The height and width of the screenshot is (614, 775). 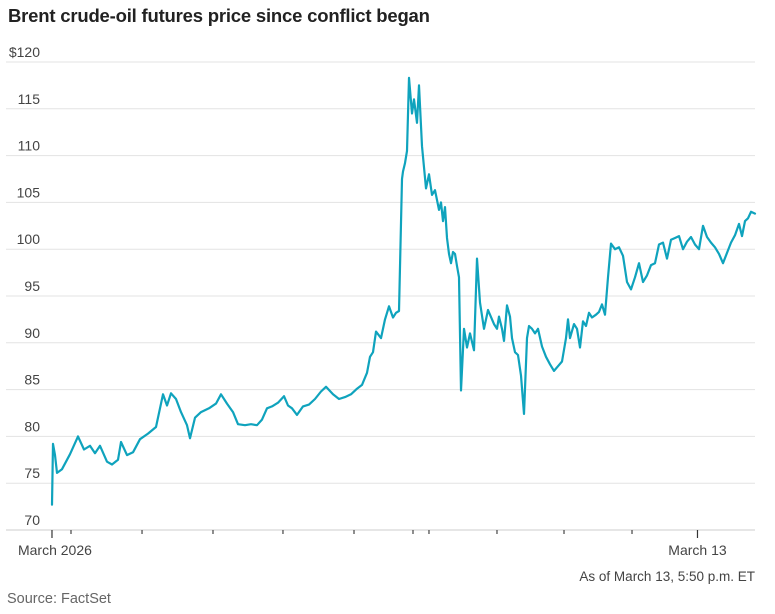 I want to click on x-tick-label-start: March 2026, so click(x=55, y=550).